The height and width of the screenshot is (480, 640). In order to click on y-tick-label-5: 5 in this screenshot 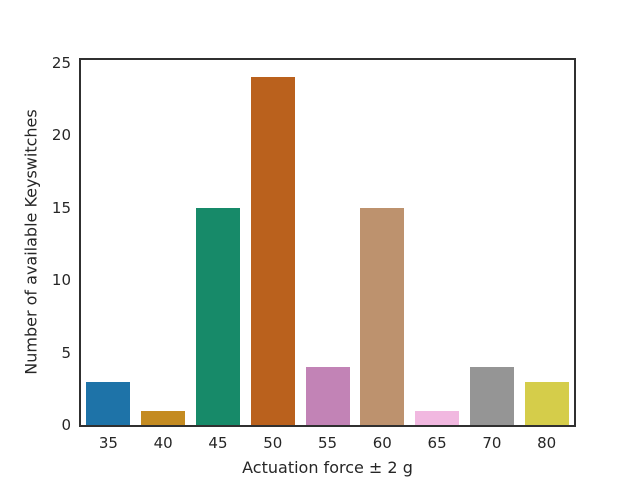, I will do `click(66, 352)`.